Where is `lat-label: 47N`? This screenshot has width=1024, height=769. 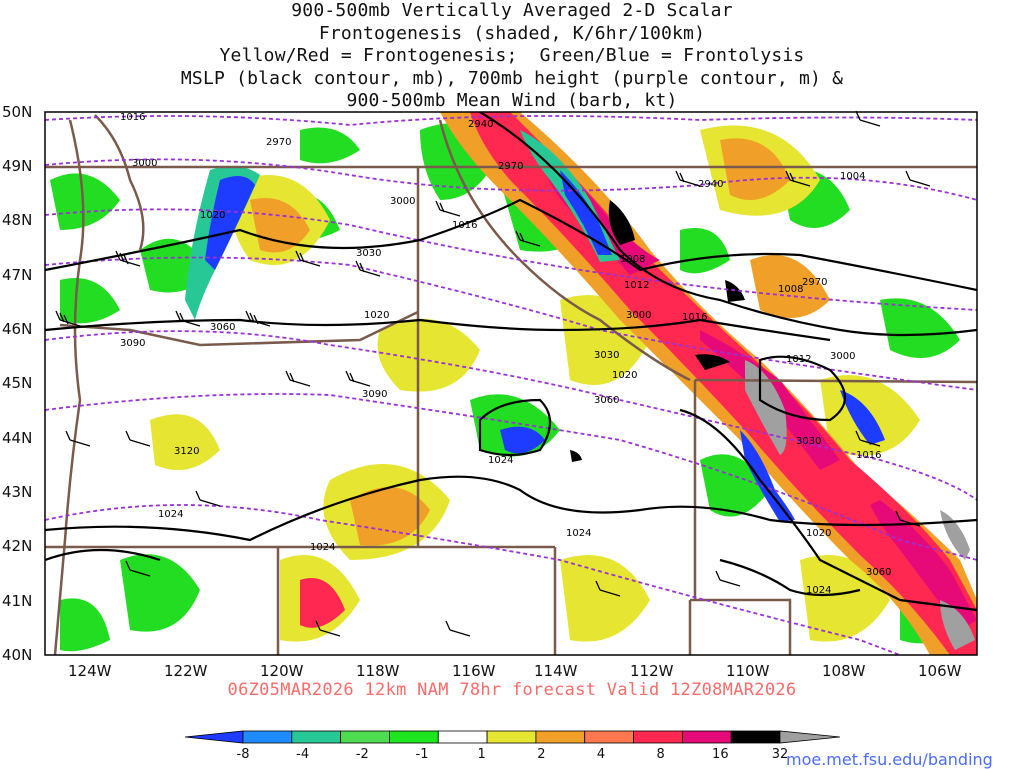
lat-label: 47N is located at coordinates (17, 275).